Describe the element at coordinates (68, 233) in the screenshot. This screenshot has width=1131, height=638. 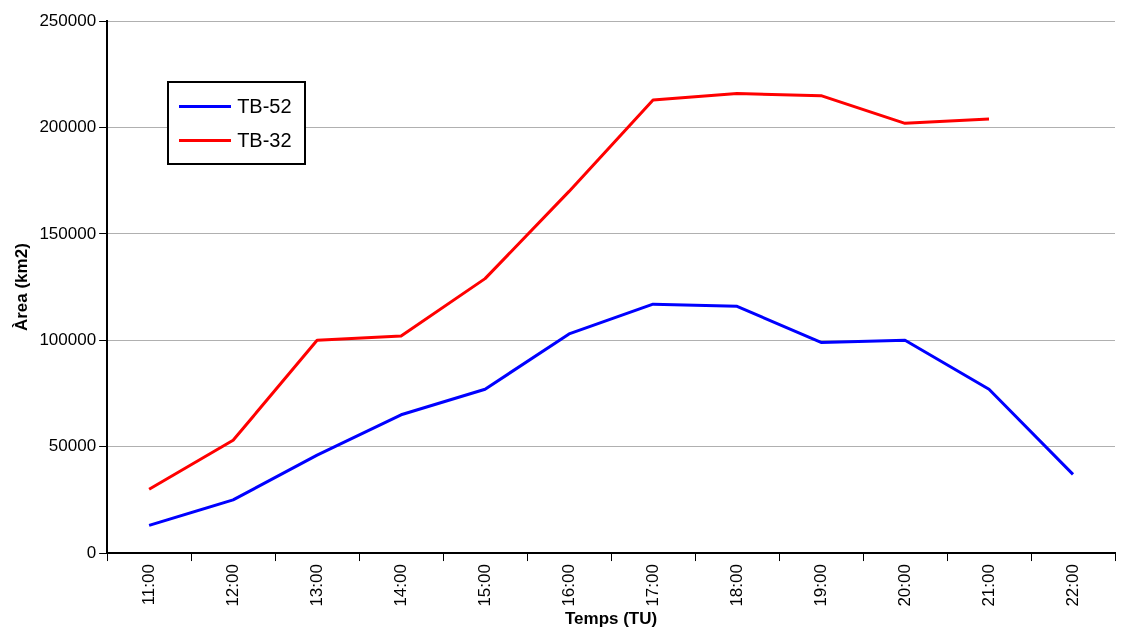
I see `y-tick-label: 150000` at that location.